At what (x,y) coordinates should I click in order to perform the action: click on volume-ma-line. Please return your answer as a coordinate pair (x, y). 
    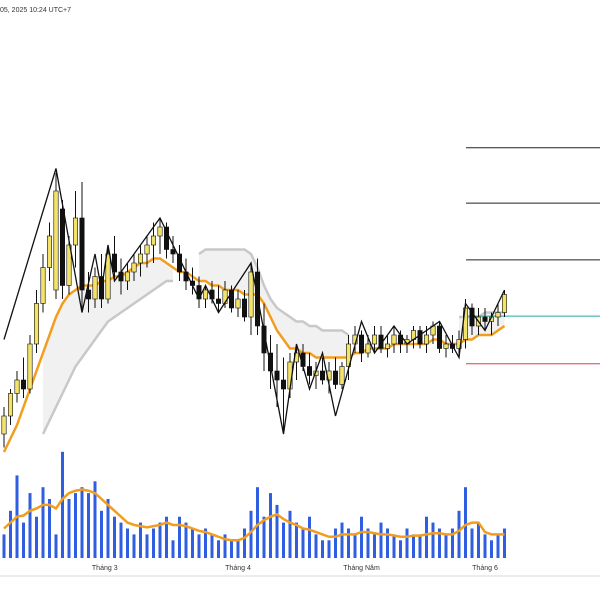
    Looking at the image, I should click on (254, 515).